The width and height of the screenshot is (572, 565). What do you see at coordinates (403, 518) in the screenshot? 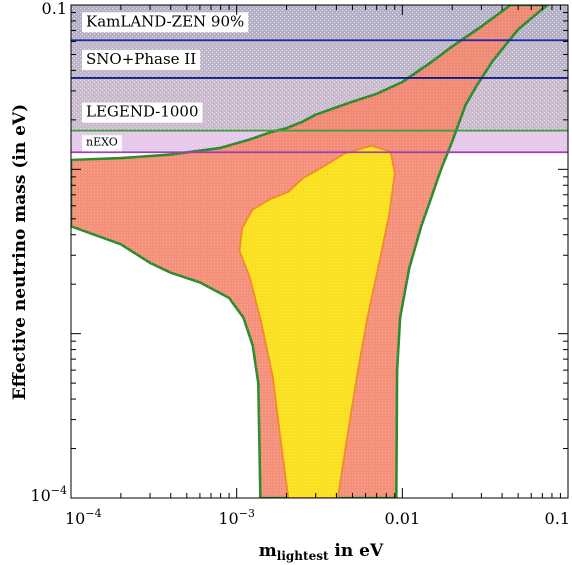
I see `x-tick-label: 0.01` at bounding box center [403, 518].